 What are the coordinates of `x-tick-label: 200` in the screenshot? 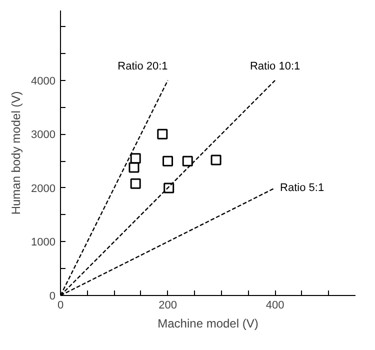 It's located at (167, 306).